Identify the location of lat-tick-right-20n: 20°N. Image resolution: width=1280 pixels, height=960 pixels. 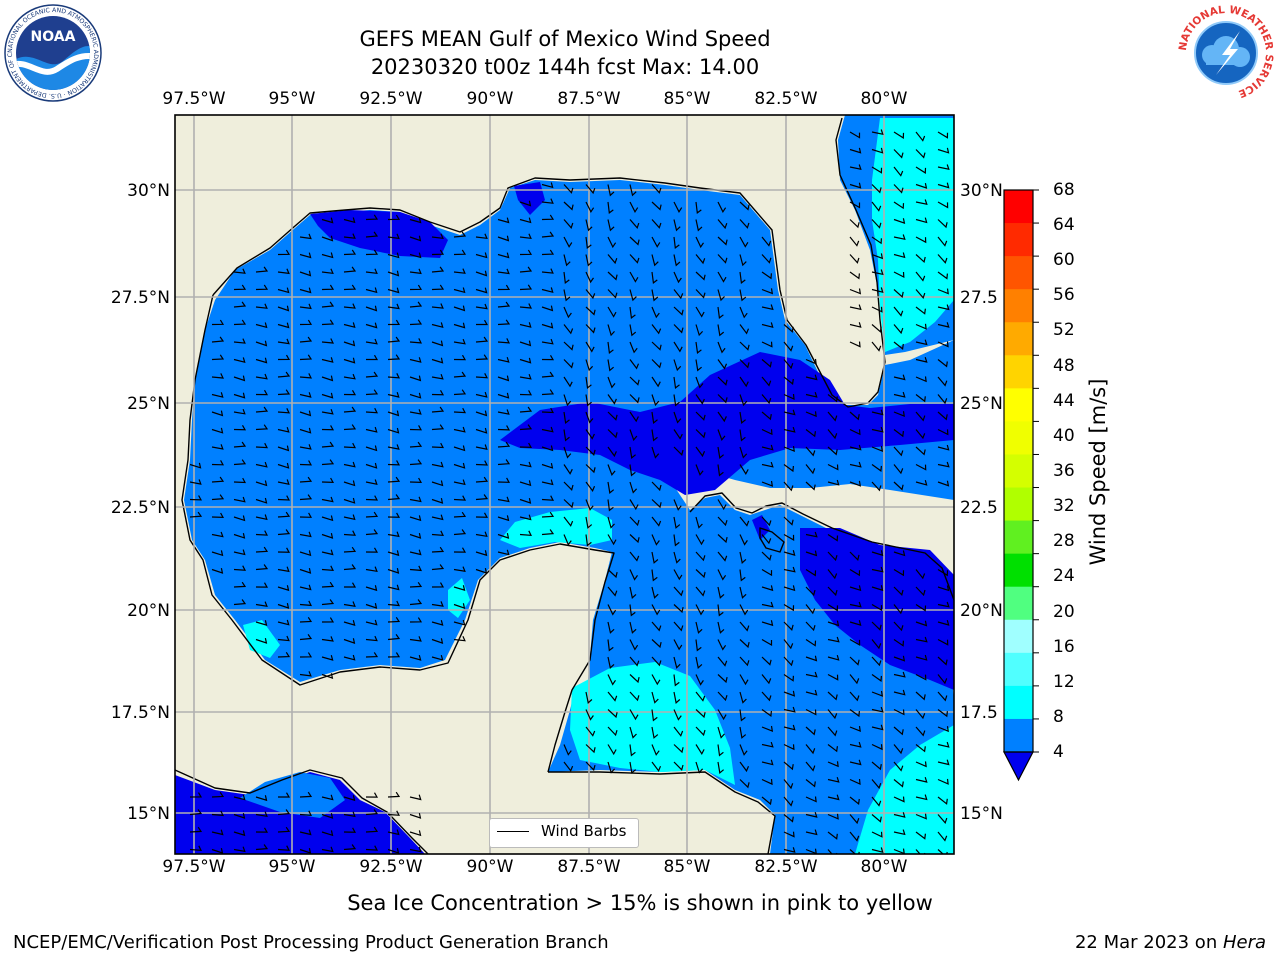
(981, 611).